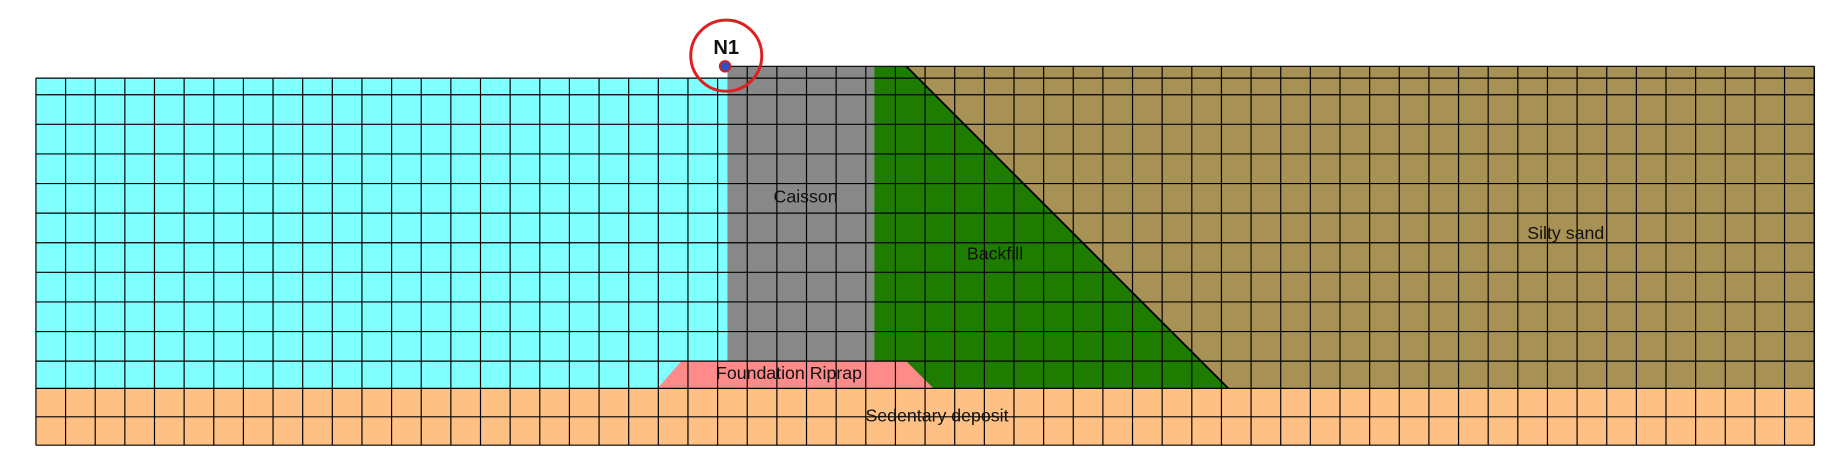 The height and width of the screenshot is (476, 1848). I want to click on backfill-label: Backfill, so click(995, 253).